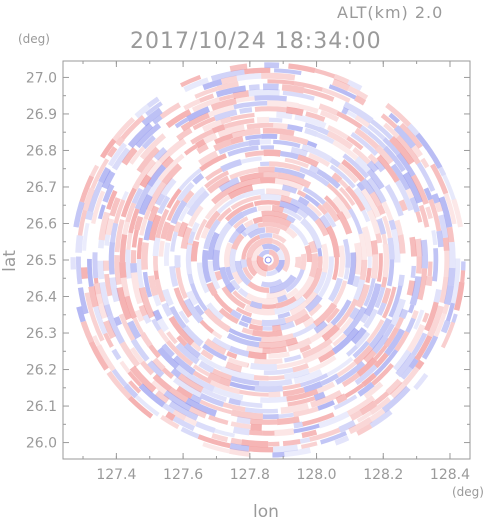 This screenshot has height=521, width=491. What do you see at coordinates (450, 475) in the screenshot?
I see `x-tick-label: 128.4` at bounding box center [450, 475].